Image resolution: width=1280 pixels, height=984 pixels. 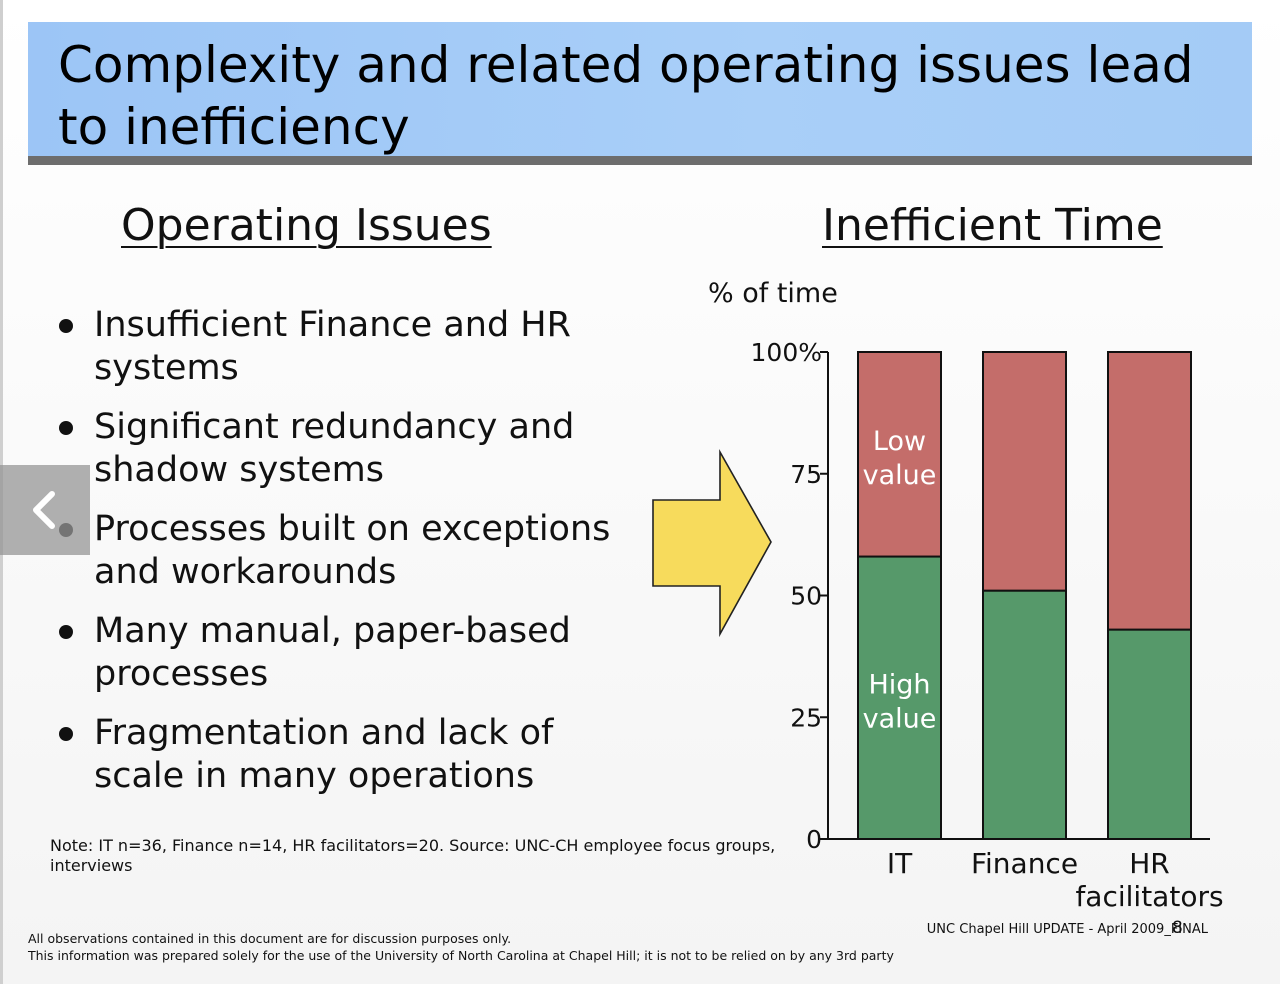 I want to click on bullet-text-line2: processes, so click(x=181, y=674).